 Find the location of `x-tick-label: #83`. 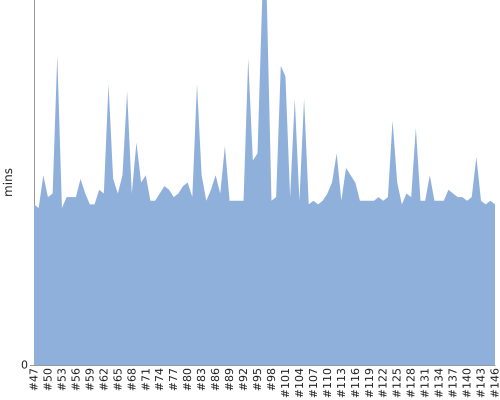

x-tick-label: #83 is located at coordinates (201, 380).